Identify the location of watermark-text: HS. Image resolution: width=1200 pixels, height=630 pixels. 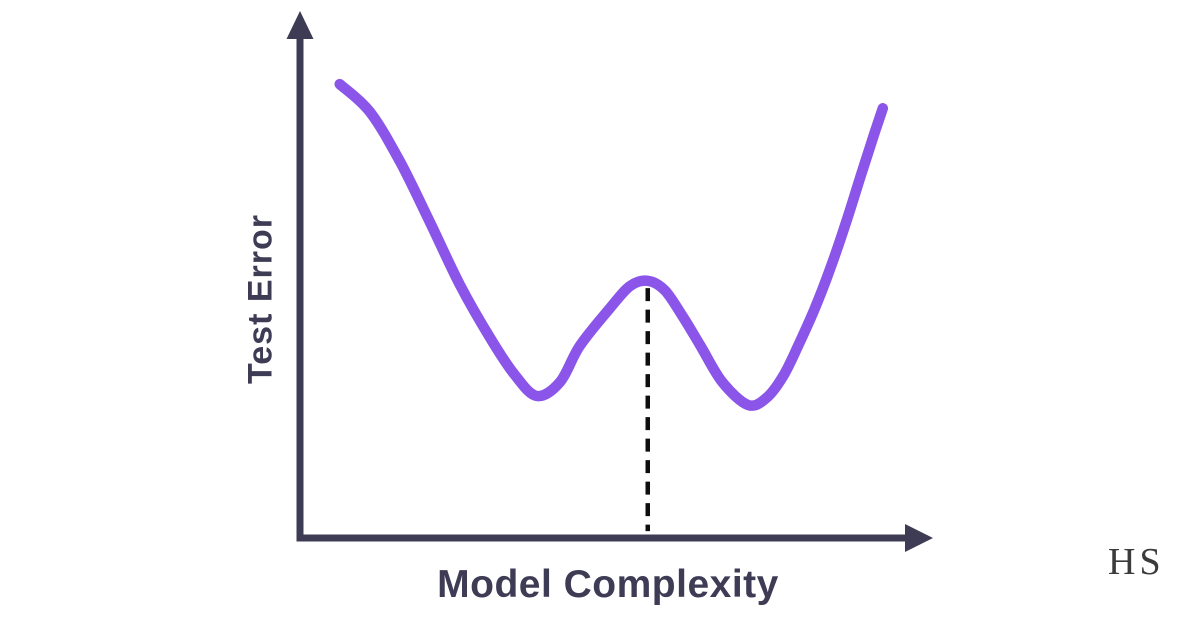
(1136, 562).